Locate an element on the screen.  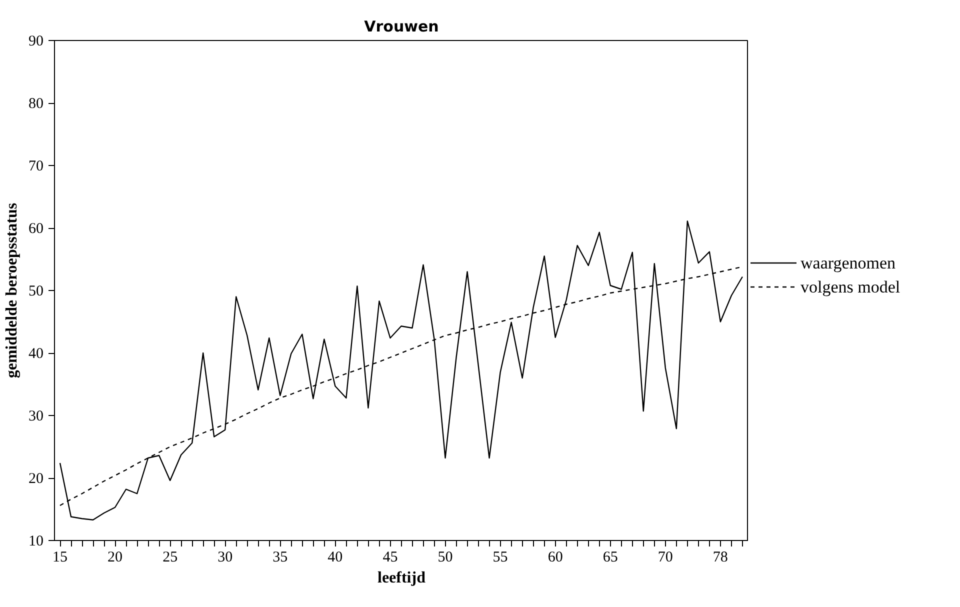
x-tick-label: 50 is located at coordinates (445, 558).